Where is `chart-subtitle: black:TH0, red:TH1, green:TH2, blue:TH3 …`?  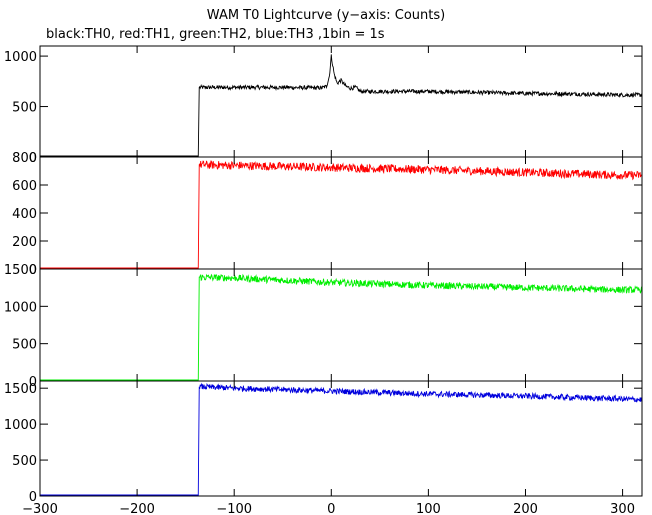
chart-subtitle: black:TH0, red:TH1, green:TH2, blue:TH3 … is located at coordinates (215, 34).